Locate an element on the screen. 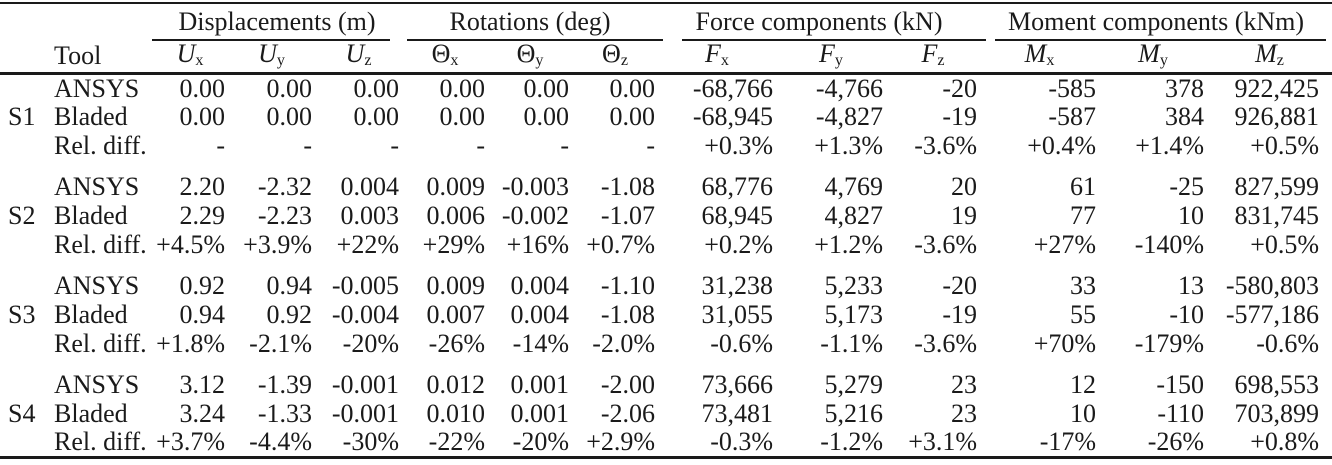 The image size is (1332, 465). value-cell: +1.2% is located at coordinates (849, 245).